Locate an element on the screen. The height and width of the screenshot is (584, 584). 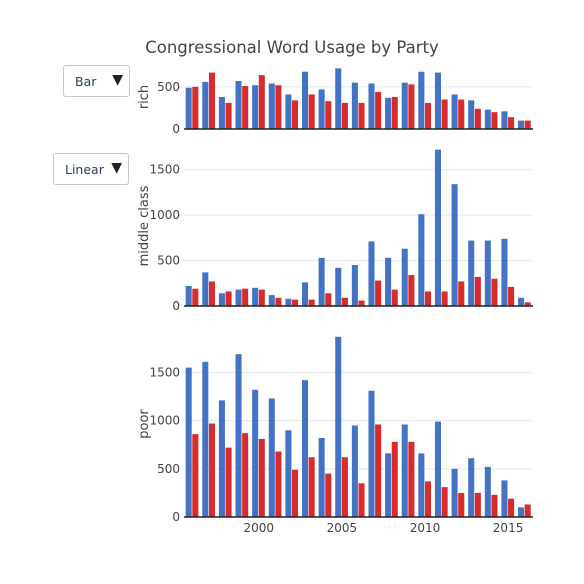
chevron-down-icon: ▼ is located at coordinates (116, 168).